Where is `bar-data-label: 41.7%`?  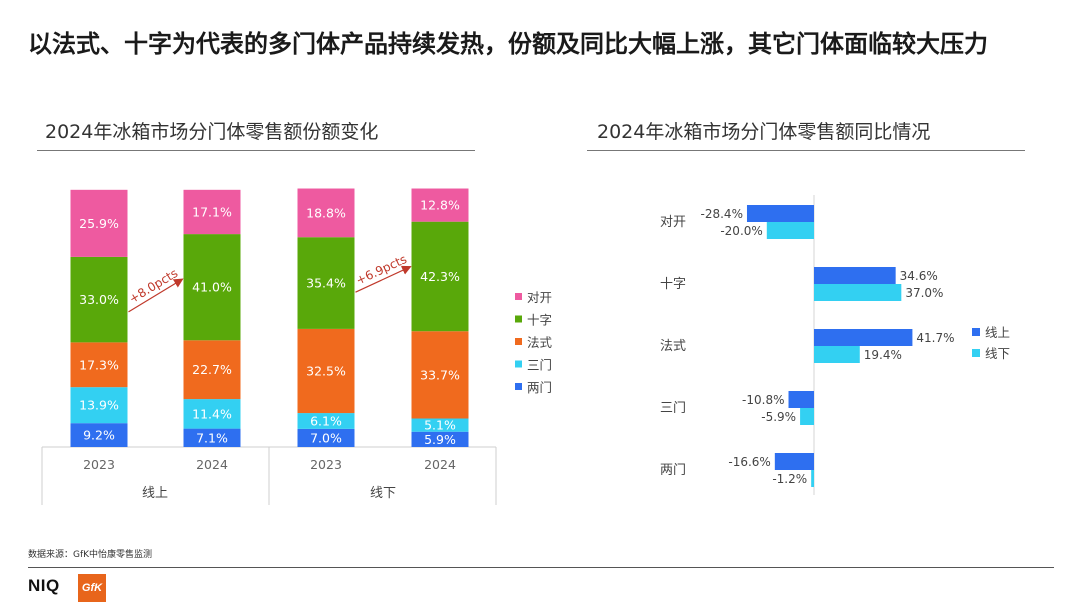 bar-data-label: 41.7% is located at coordinates (935, 338).